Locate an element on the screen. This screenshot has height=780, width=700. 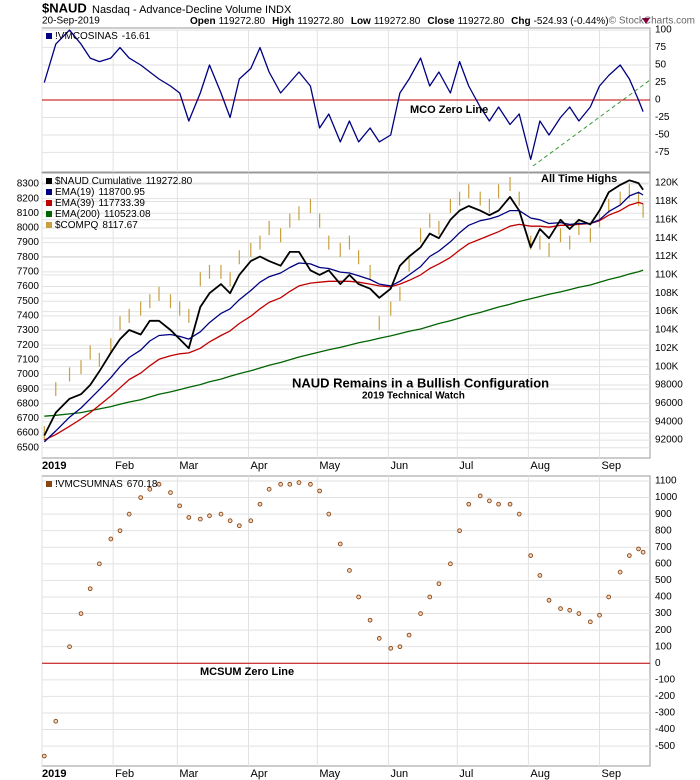
quote-arrow is located at coordinates (646, 21).